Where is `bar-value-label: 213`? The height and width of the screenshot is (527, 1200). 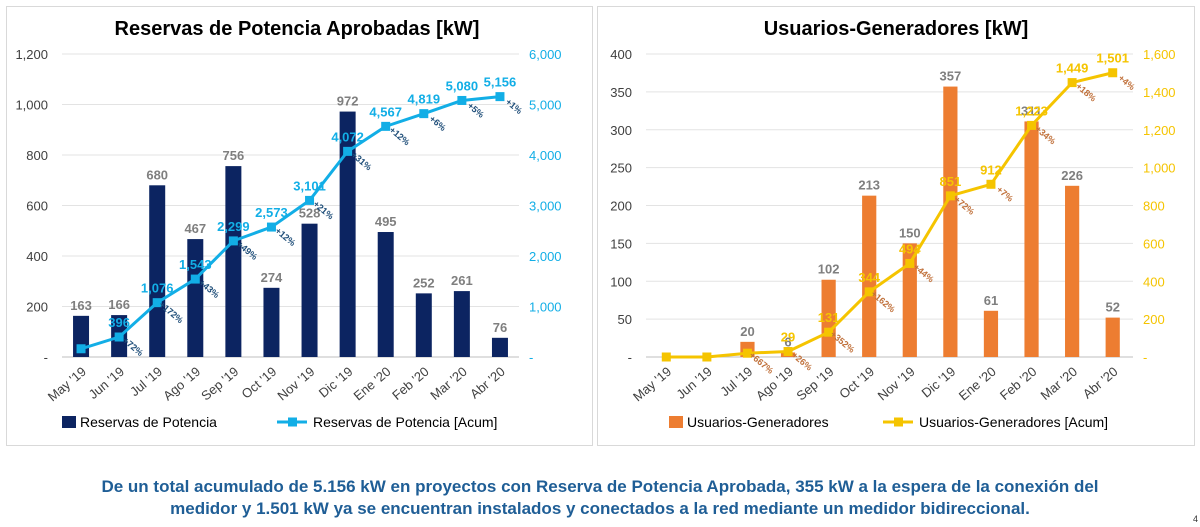 bar-value-label: 213 is located at coordinates (869, 185).